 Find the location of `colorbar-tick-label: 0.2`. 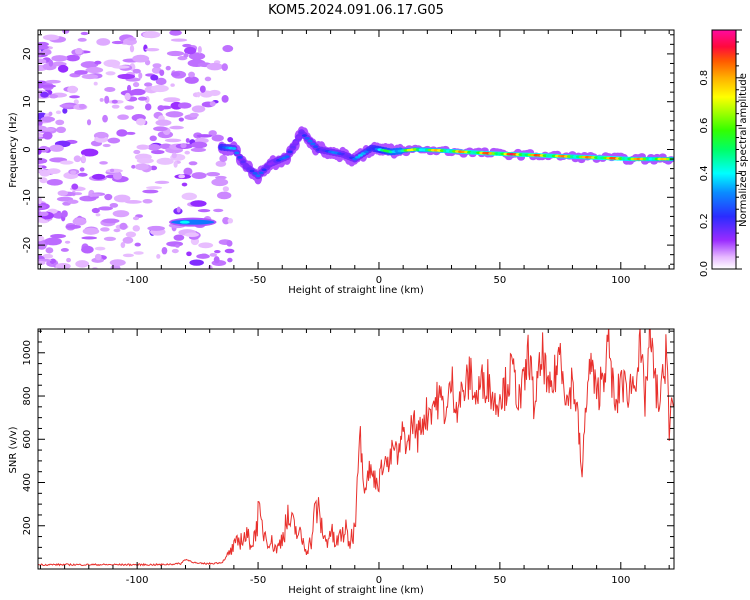

colorbar-tick-label: 0.2 is located at coordinates (704, 221).